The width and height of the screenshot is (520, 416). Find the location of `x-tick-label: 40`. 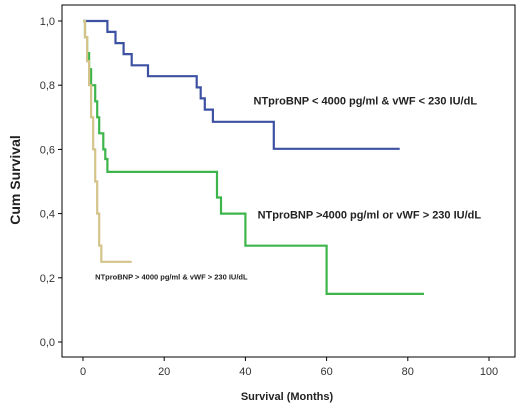

x-tick-label: 40 is located at coordinates (245, 372).